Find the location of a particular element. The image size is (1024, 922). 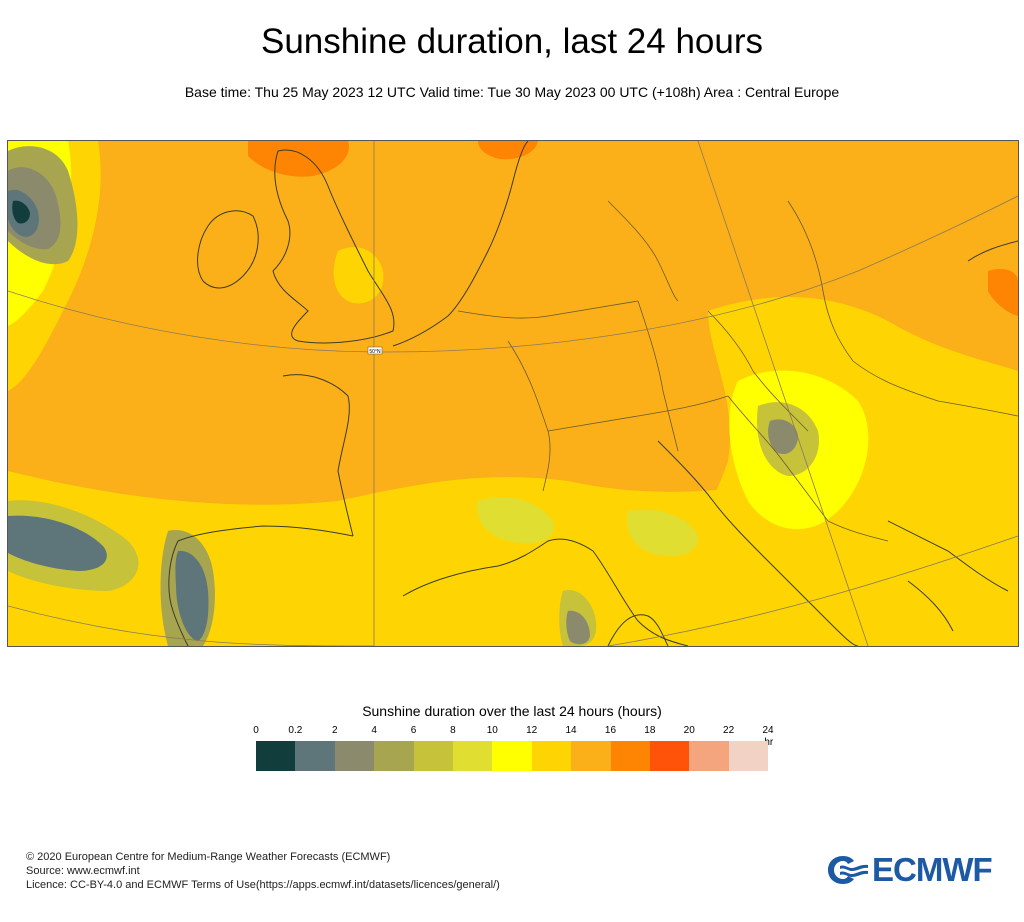

chart-title: Sunshine duration, last 24 hours is located at coordinates (512, 41).